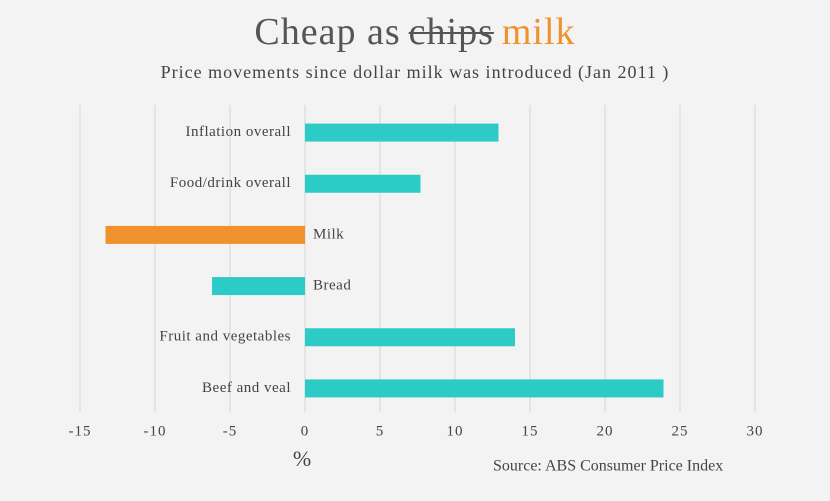  What do you see at coordinates (230, 183) in the screenshot?
I see `category-label: Food/drink overall` at bounding box center [230, 183].